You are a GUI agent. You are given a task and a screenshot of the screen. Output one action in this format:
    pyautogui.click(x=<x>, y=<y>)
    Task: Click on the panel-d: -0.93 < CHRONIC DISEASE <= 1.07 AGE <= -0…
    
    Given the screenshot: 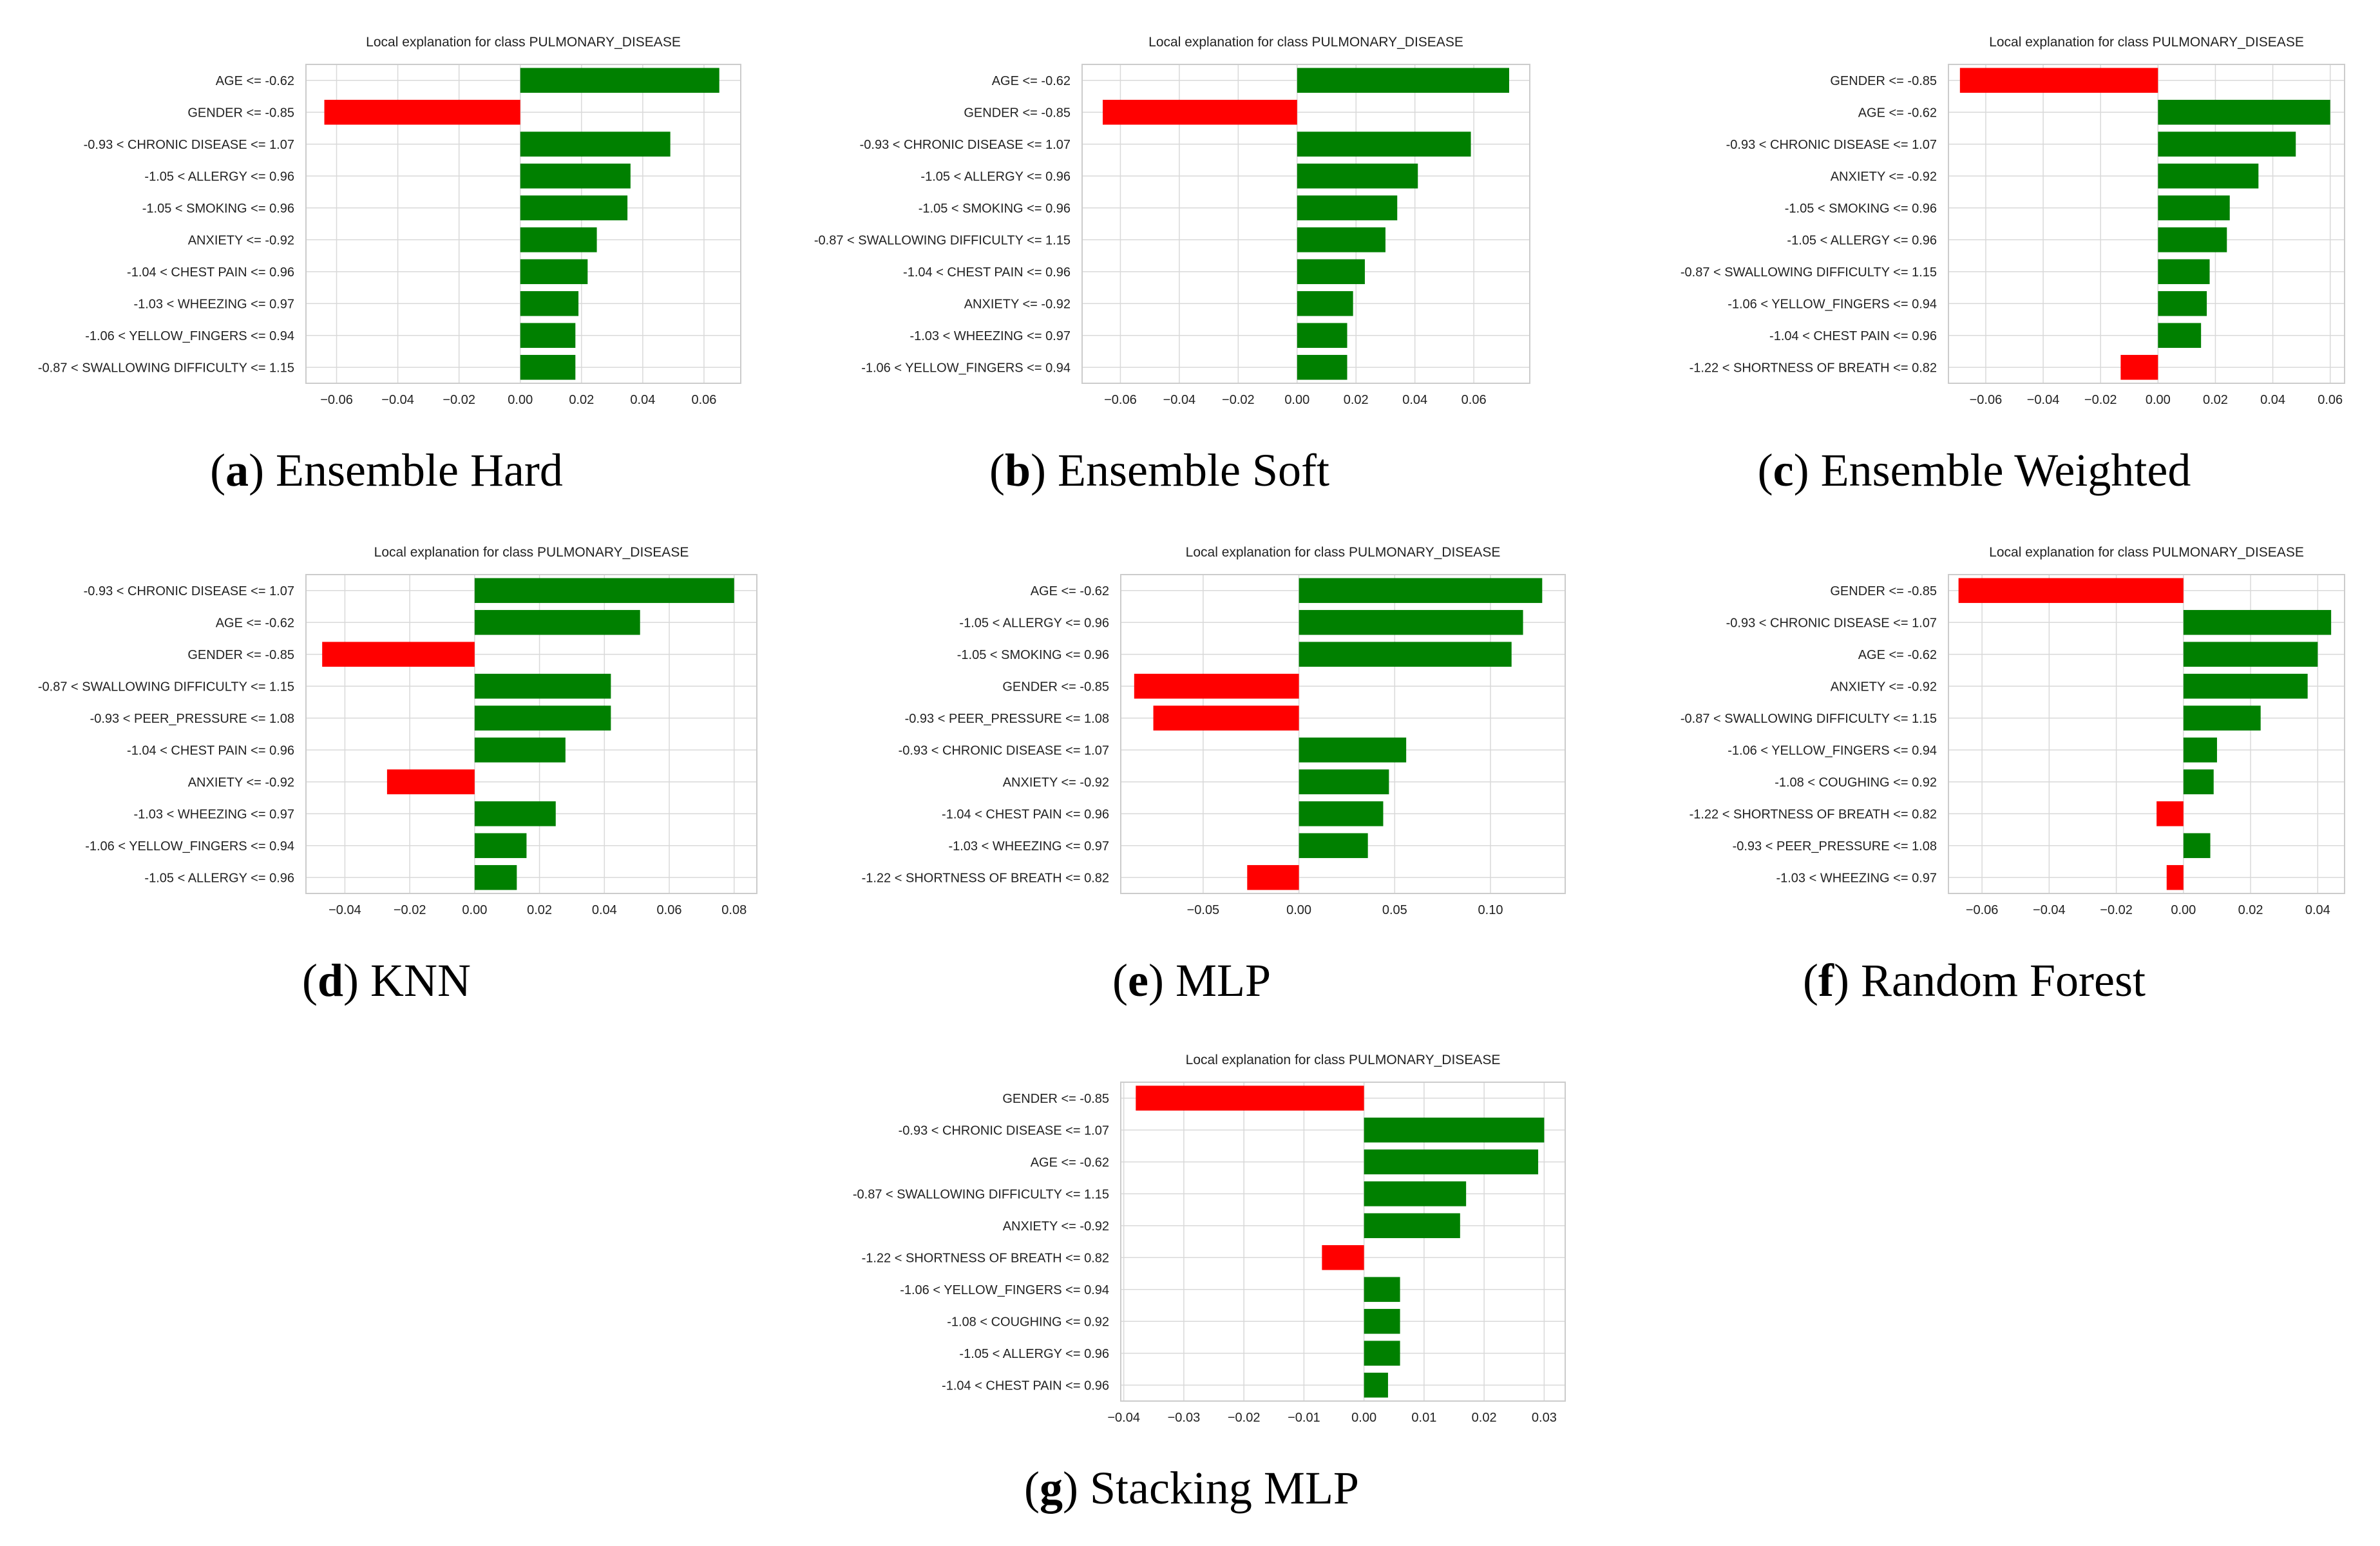 What is the action you would take?
    pyautogui.click(x=386, y=771)
    